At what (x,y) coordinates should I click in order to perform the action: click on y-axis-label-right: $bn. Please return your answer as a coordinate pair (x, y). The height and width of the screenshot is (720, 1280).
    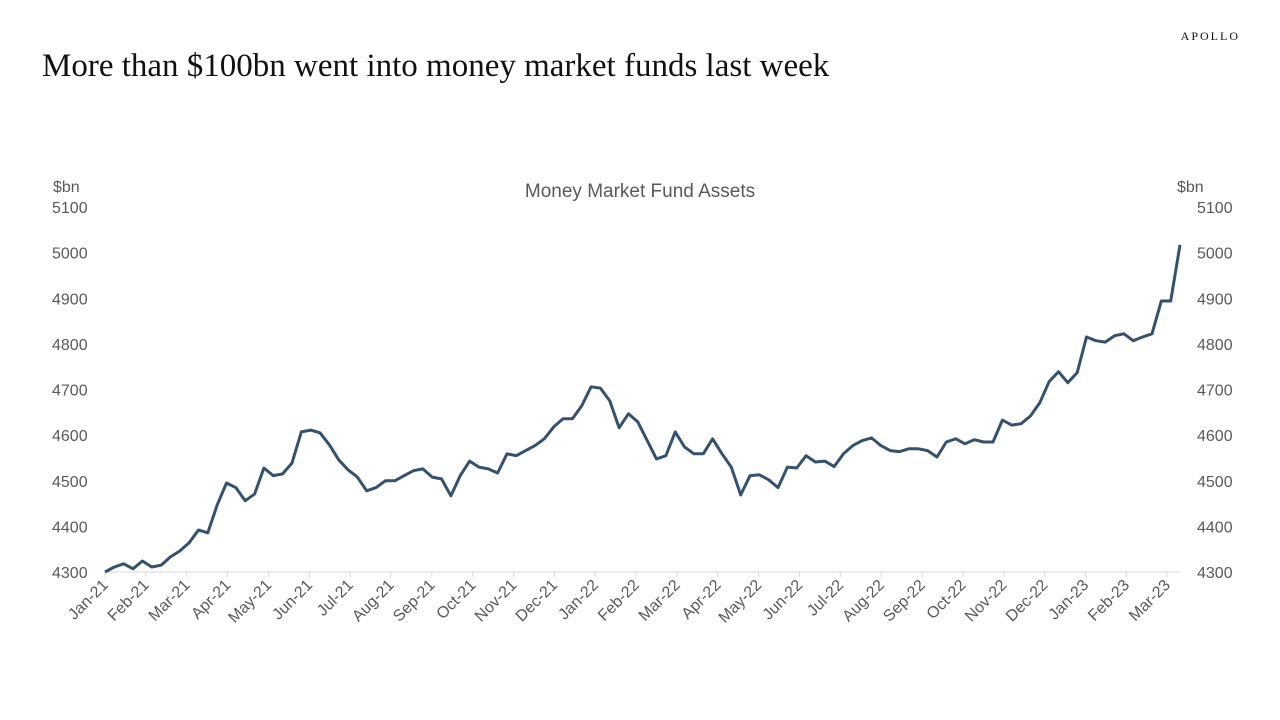
    Looking at the image, I should click on (1190, 187).